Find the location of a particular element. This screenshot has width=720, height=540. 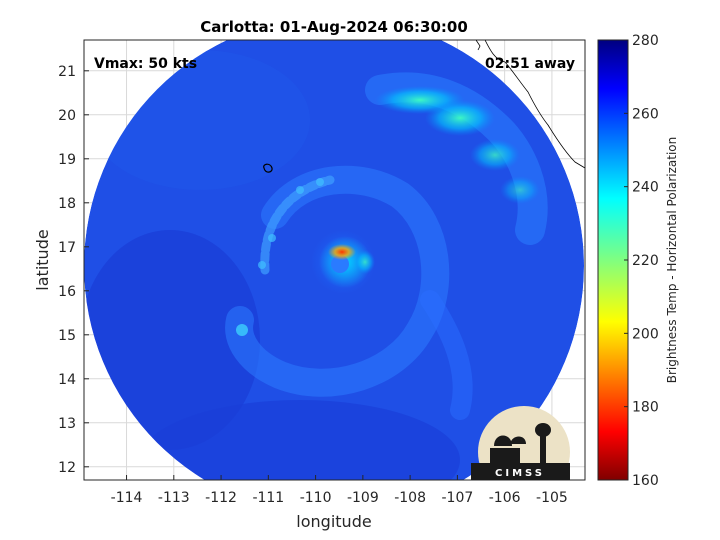

x-tick-label: -113 is located at coordinates (174, 498).